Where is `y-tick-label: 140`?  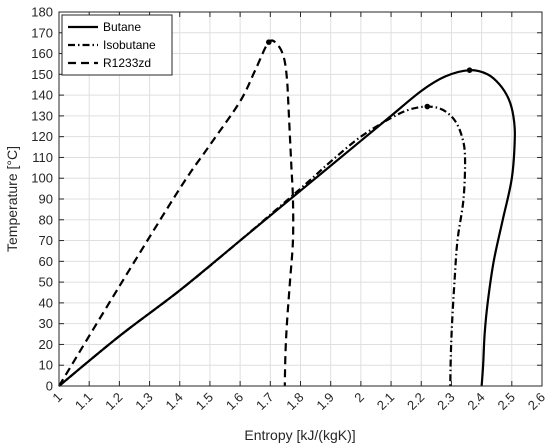 y-tick-label: 140 is located at coordinates (42, 95).